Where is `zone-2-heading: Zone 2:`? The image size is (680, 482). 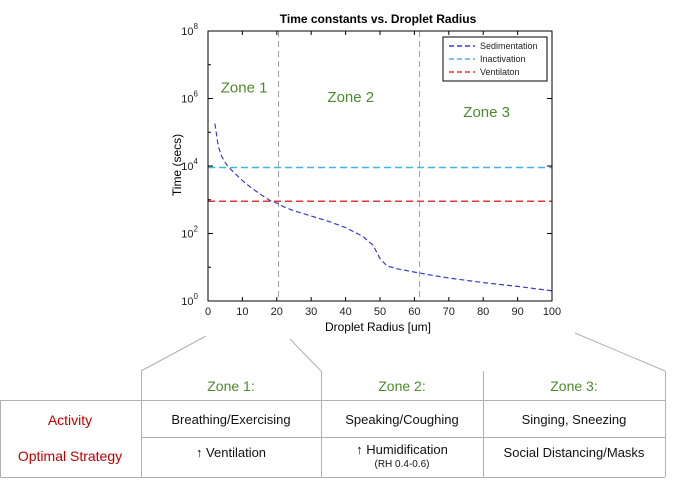 zone-2-heading: Zone 2: is located at coordinates (402, 386).